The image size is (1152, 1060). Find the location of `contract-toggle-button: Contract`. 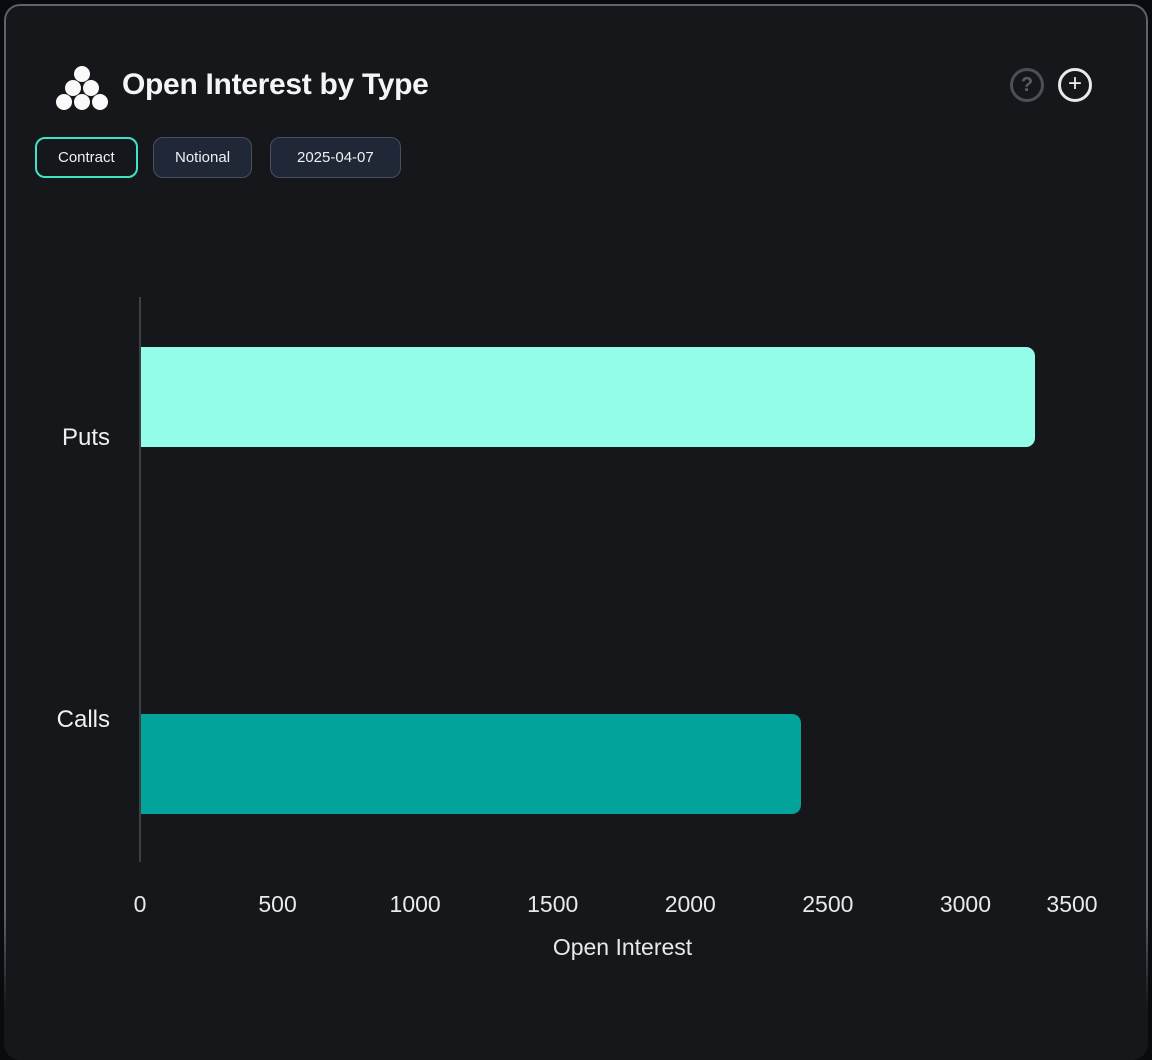

contract-toggle-button: Contract is located at coordinates (86, 157).